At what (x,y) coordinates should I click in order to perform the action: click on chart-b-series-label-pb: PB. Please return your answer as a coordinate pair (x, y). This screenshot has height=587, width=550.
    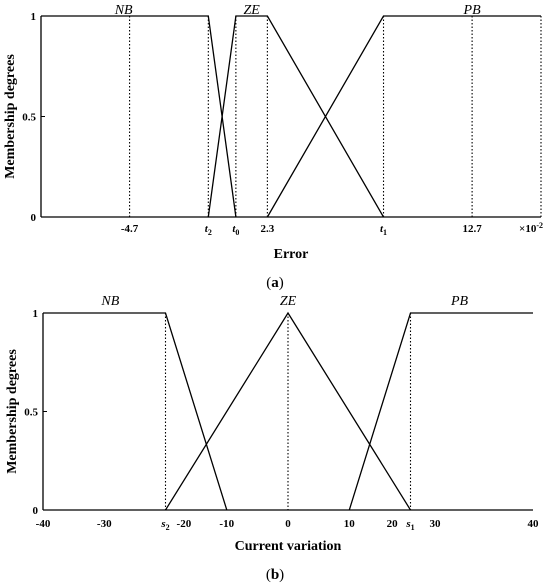
    Looking at the image, I should click on (459, 301).